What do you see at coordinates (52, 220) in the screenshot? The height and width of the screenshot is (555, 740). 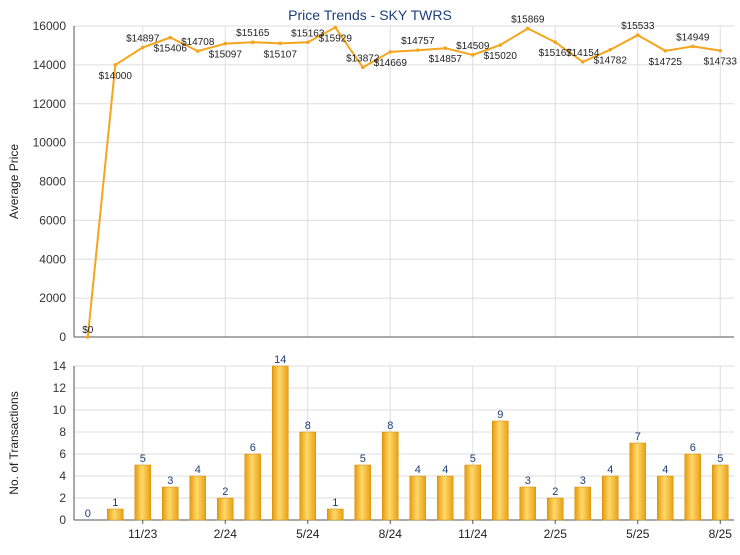 I see `y-tick-label: 6000` at bounding box center [52, 220].